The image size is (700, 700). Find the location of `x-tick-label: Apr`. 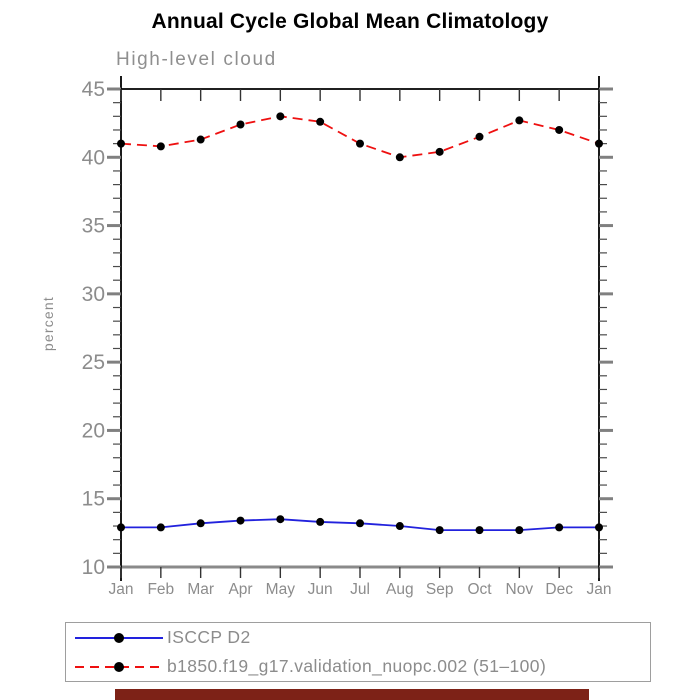

x-tick-label: Apr is located at coordinates (240, 589).